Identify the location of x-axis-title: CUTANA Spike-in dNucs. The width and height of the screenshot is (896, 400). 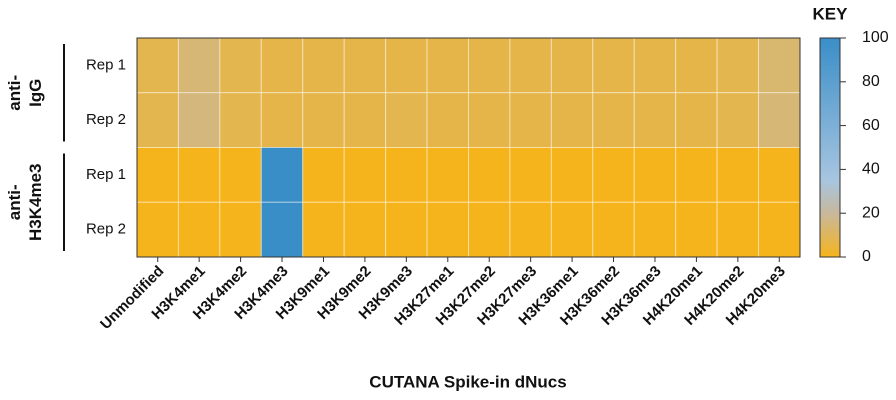
(467, 381).